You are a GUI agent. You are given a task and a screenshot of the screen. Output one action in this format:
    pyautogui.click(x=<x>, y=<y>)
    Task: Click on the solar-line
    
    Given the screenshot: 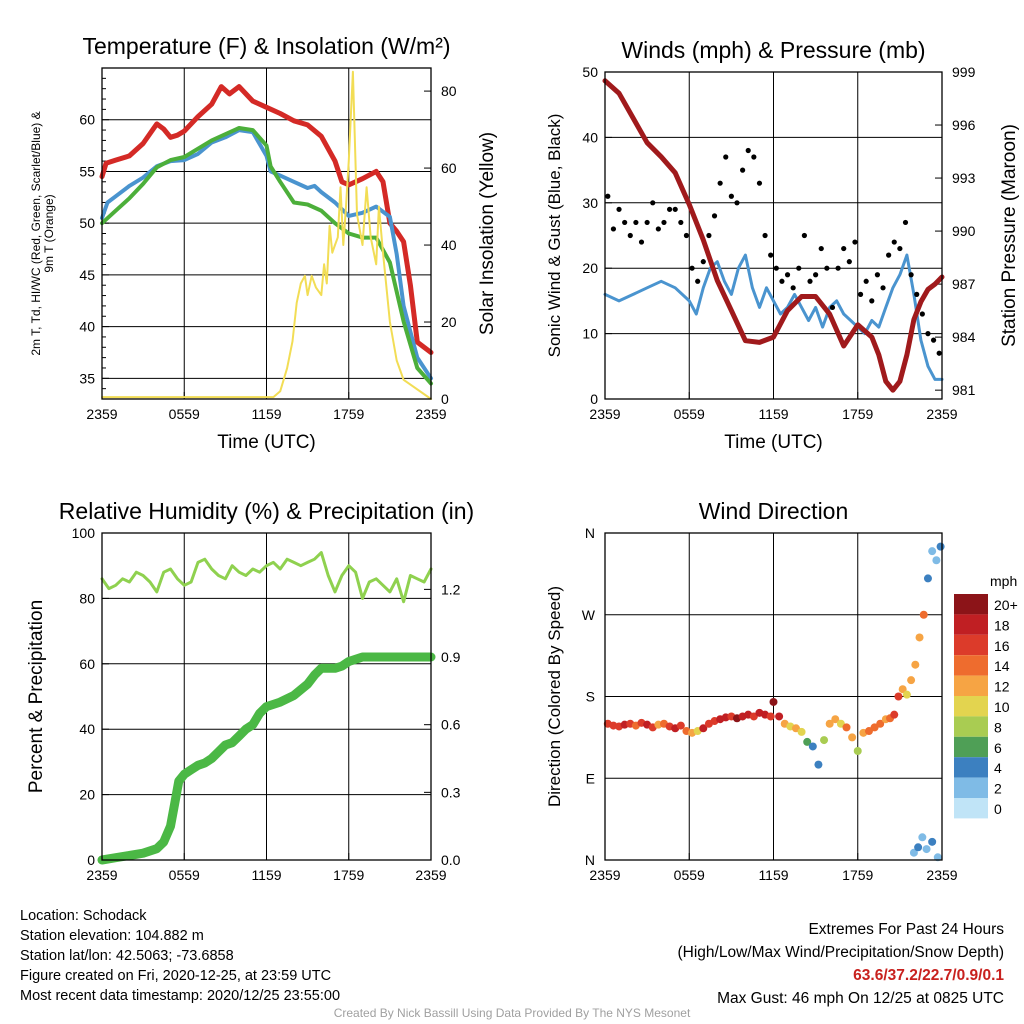 What is the action you would take?
    pyautogui.click(x=266, y=235)
    